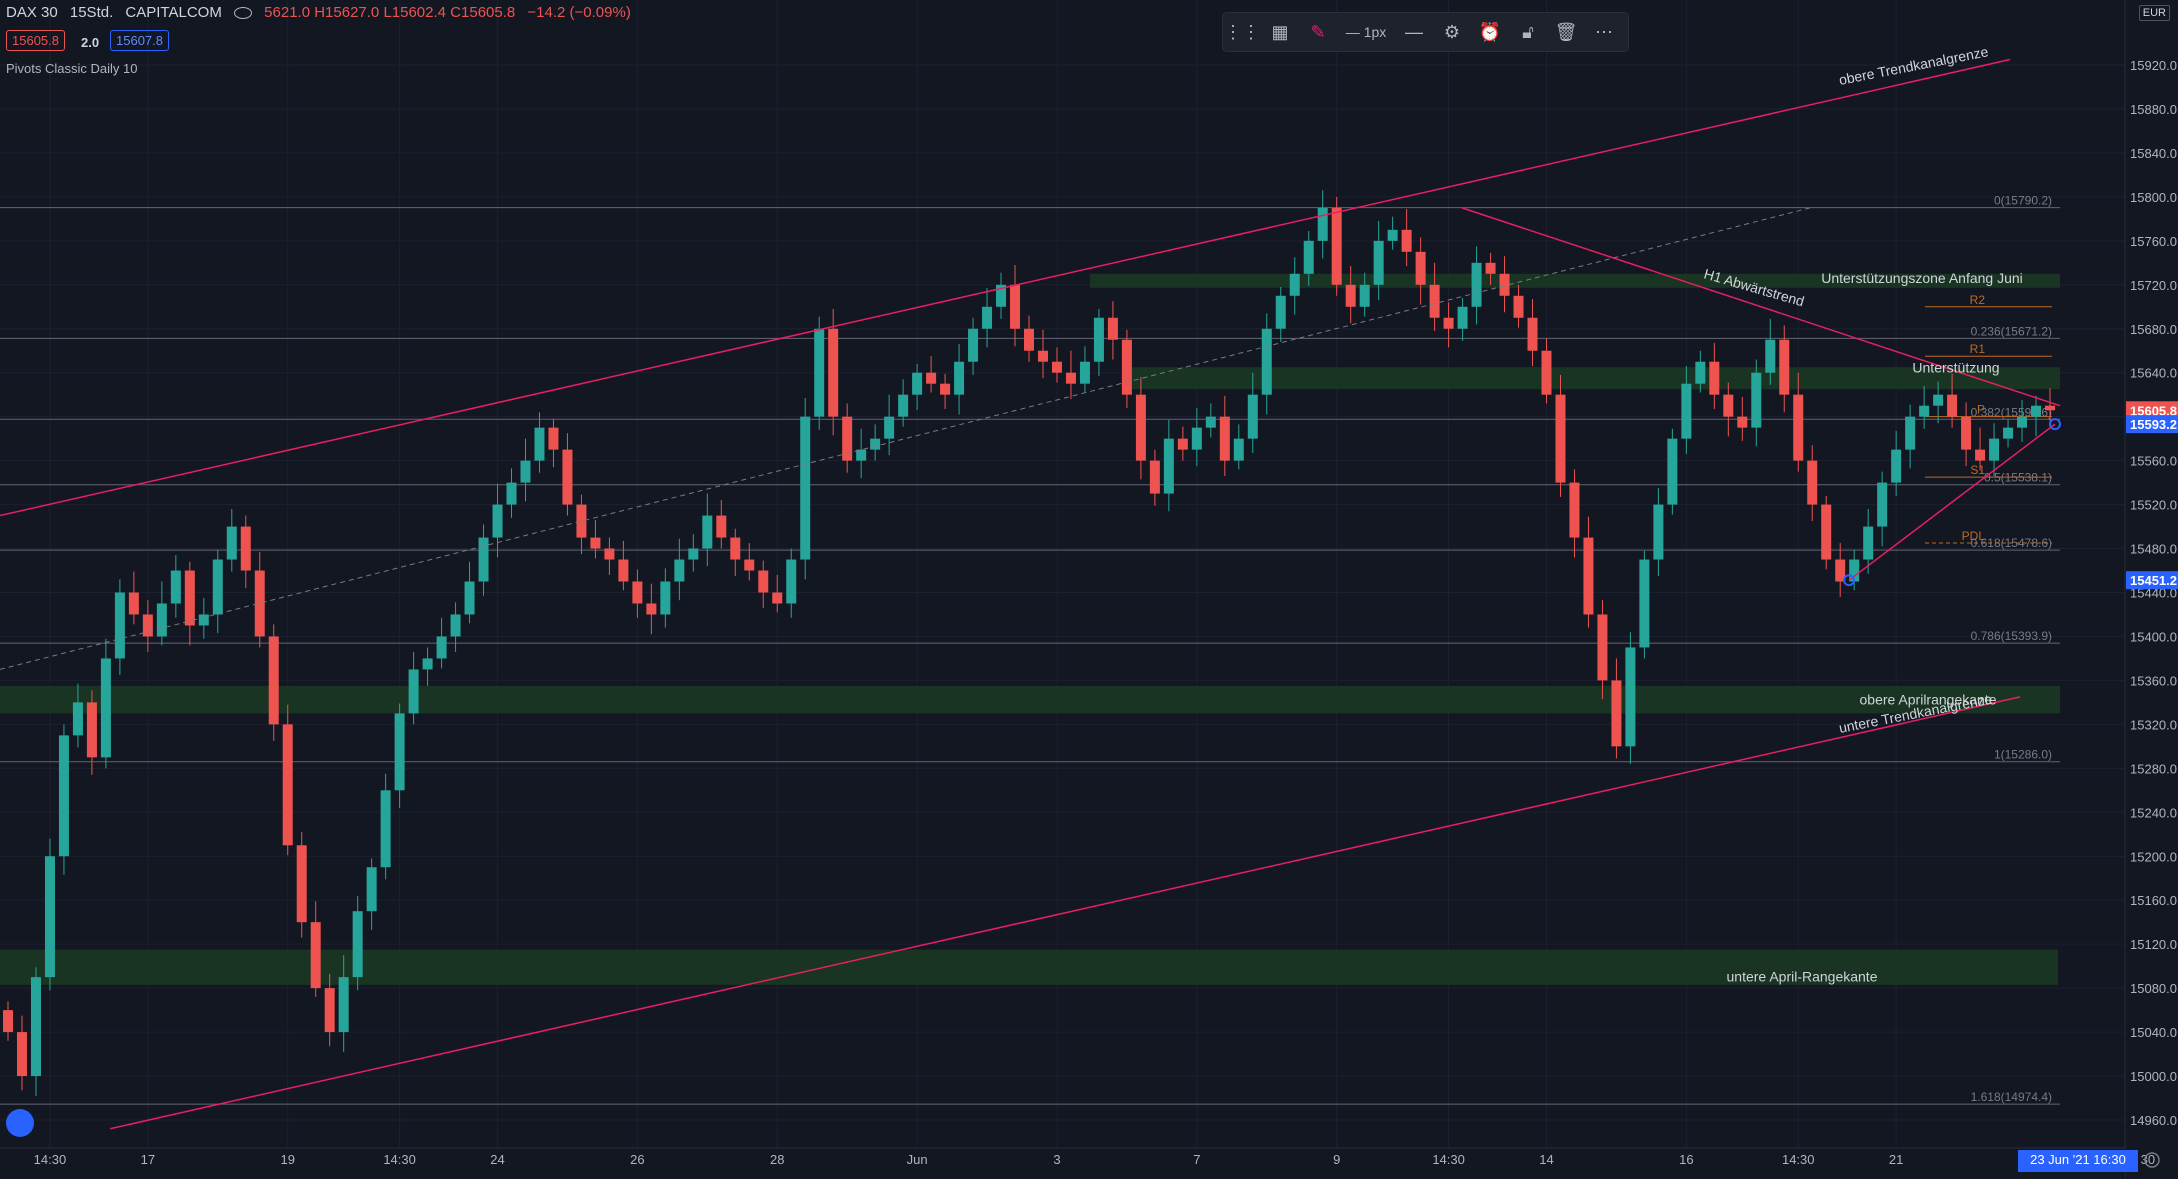 The width and height of the screenshot is (2178, 1179). Describe the element at coordinates (2154, 13) in the screenshot. I see `currency-label: EUR` at that location.